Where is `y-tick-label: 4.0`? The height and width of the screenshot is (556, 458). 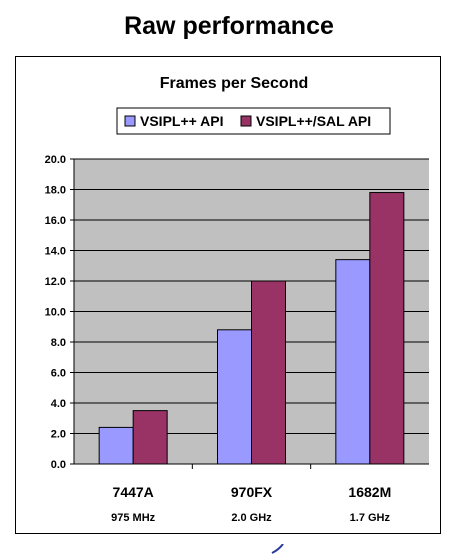 y-tick-label: 4.0 is located at coordinates (58, 404).